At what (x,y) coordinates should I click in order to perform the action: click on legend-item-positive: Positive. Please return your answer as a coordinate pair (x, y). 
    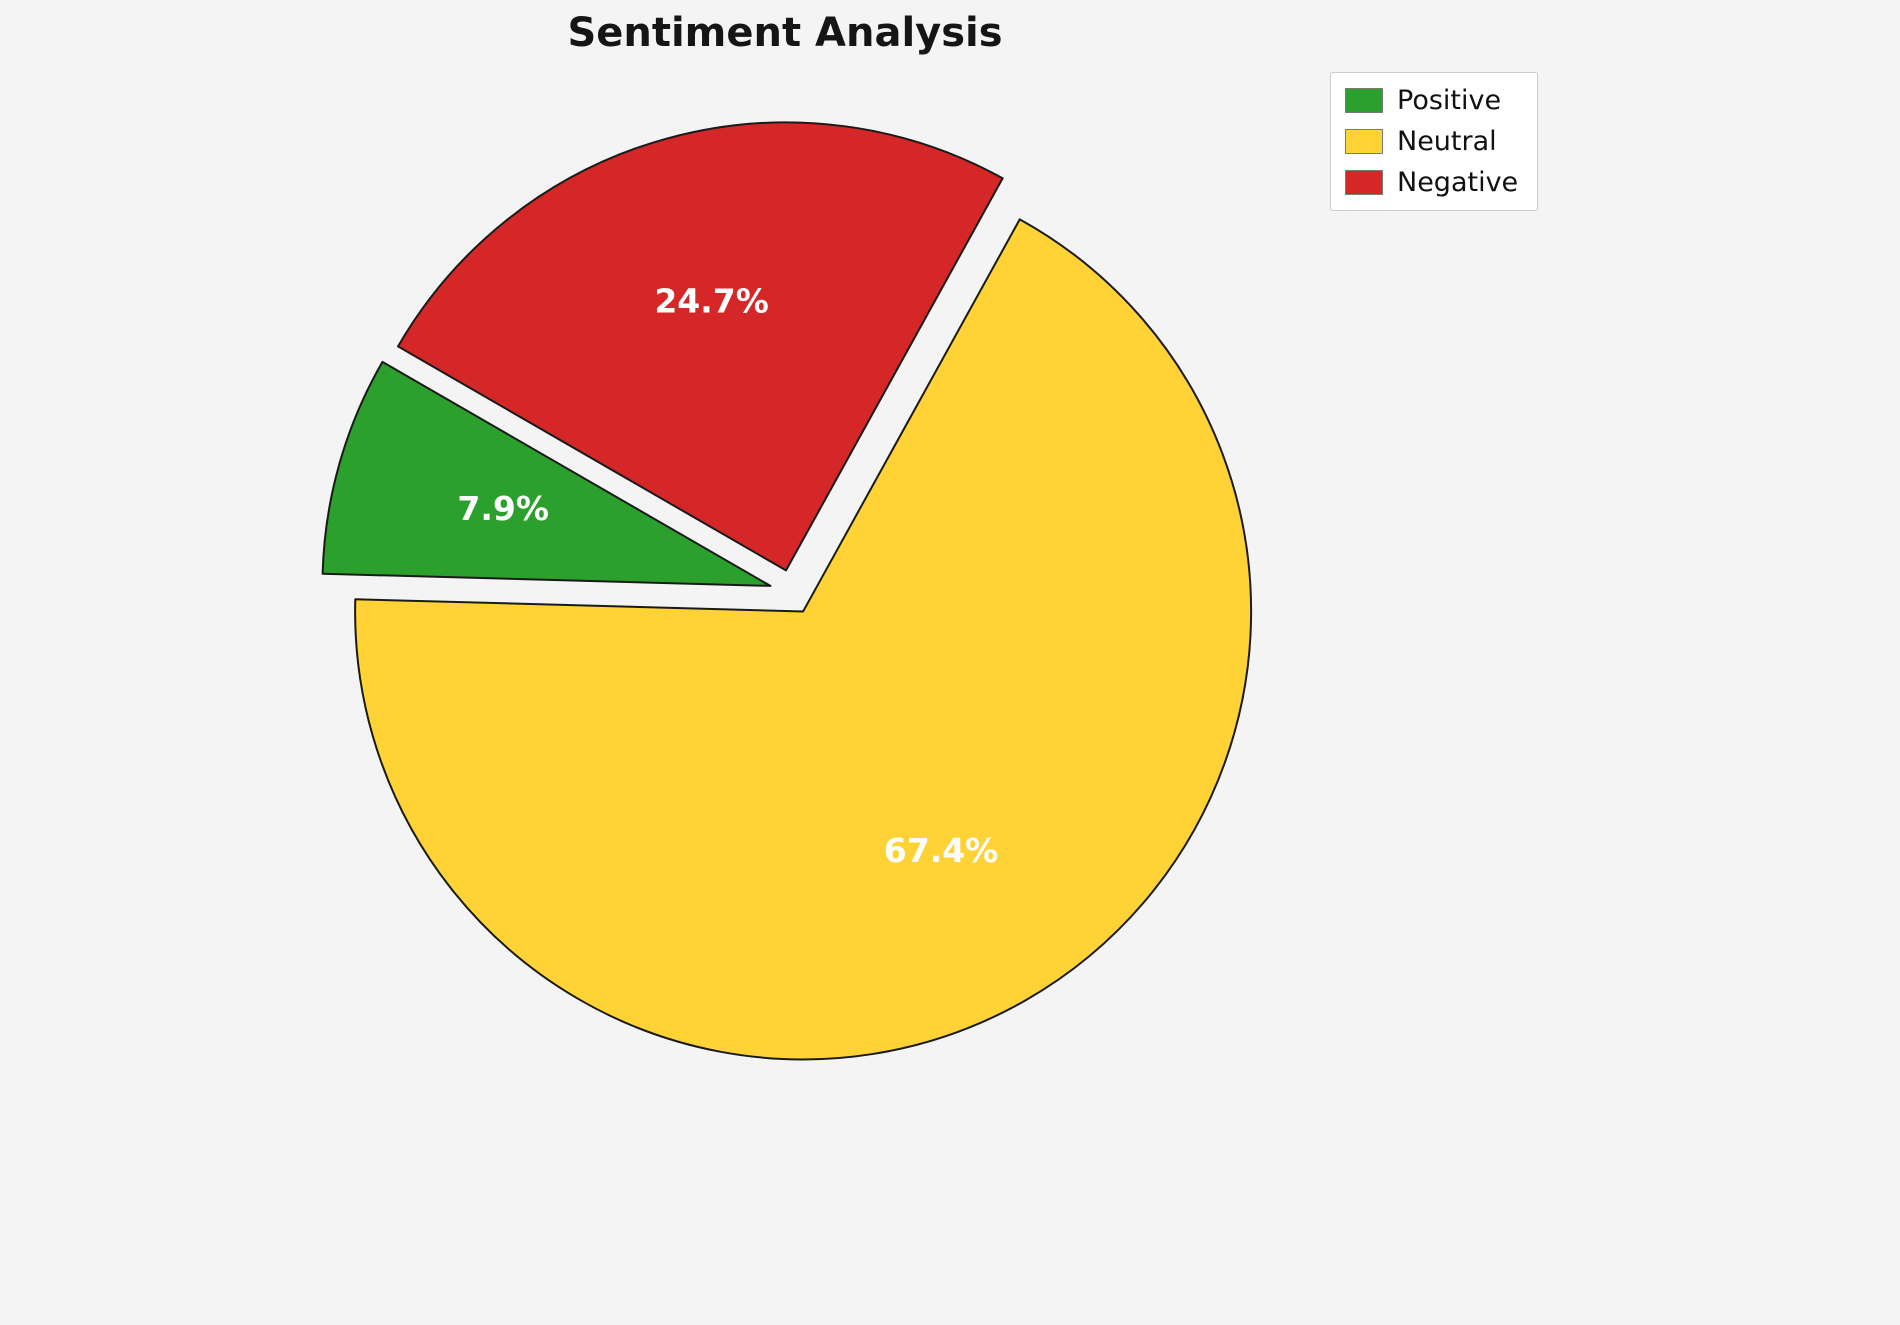
    Looking at the image, I should click on (1434, 100).